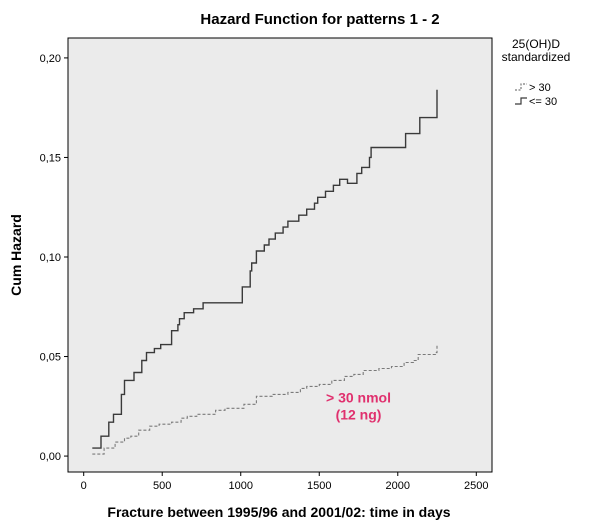 This screenshot has height=530, width=589. Describe the element at coordinates (84, 486) in the screenshot. I see `x-tick-label: 0` at that location.